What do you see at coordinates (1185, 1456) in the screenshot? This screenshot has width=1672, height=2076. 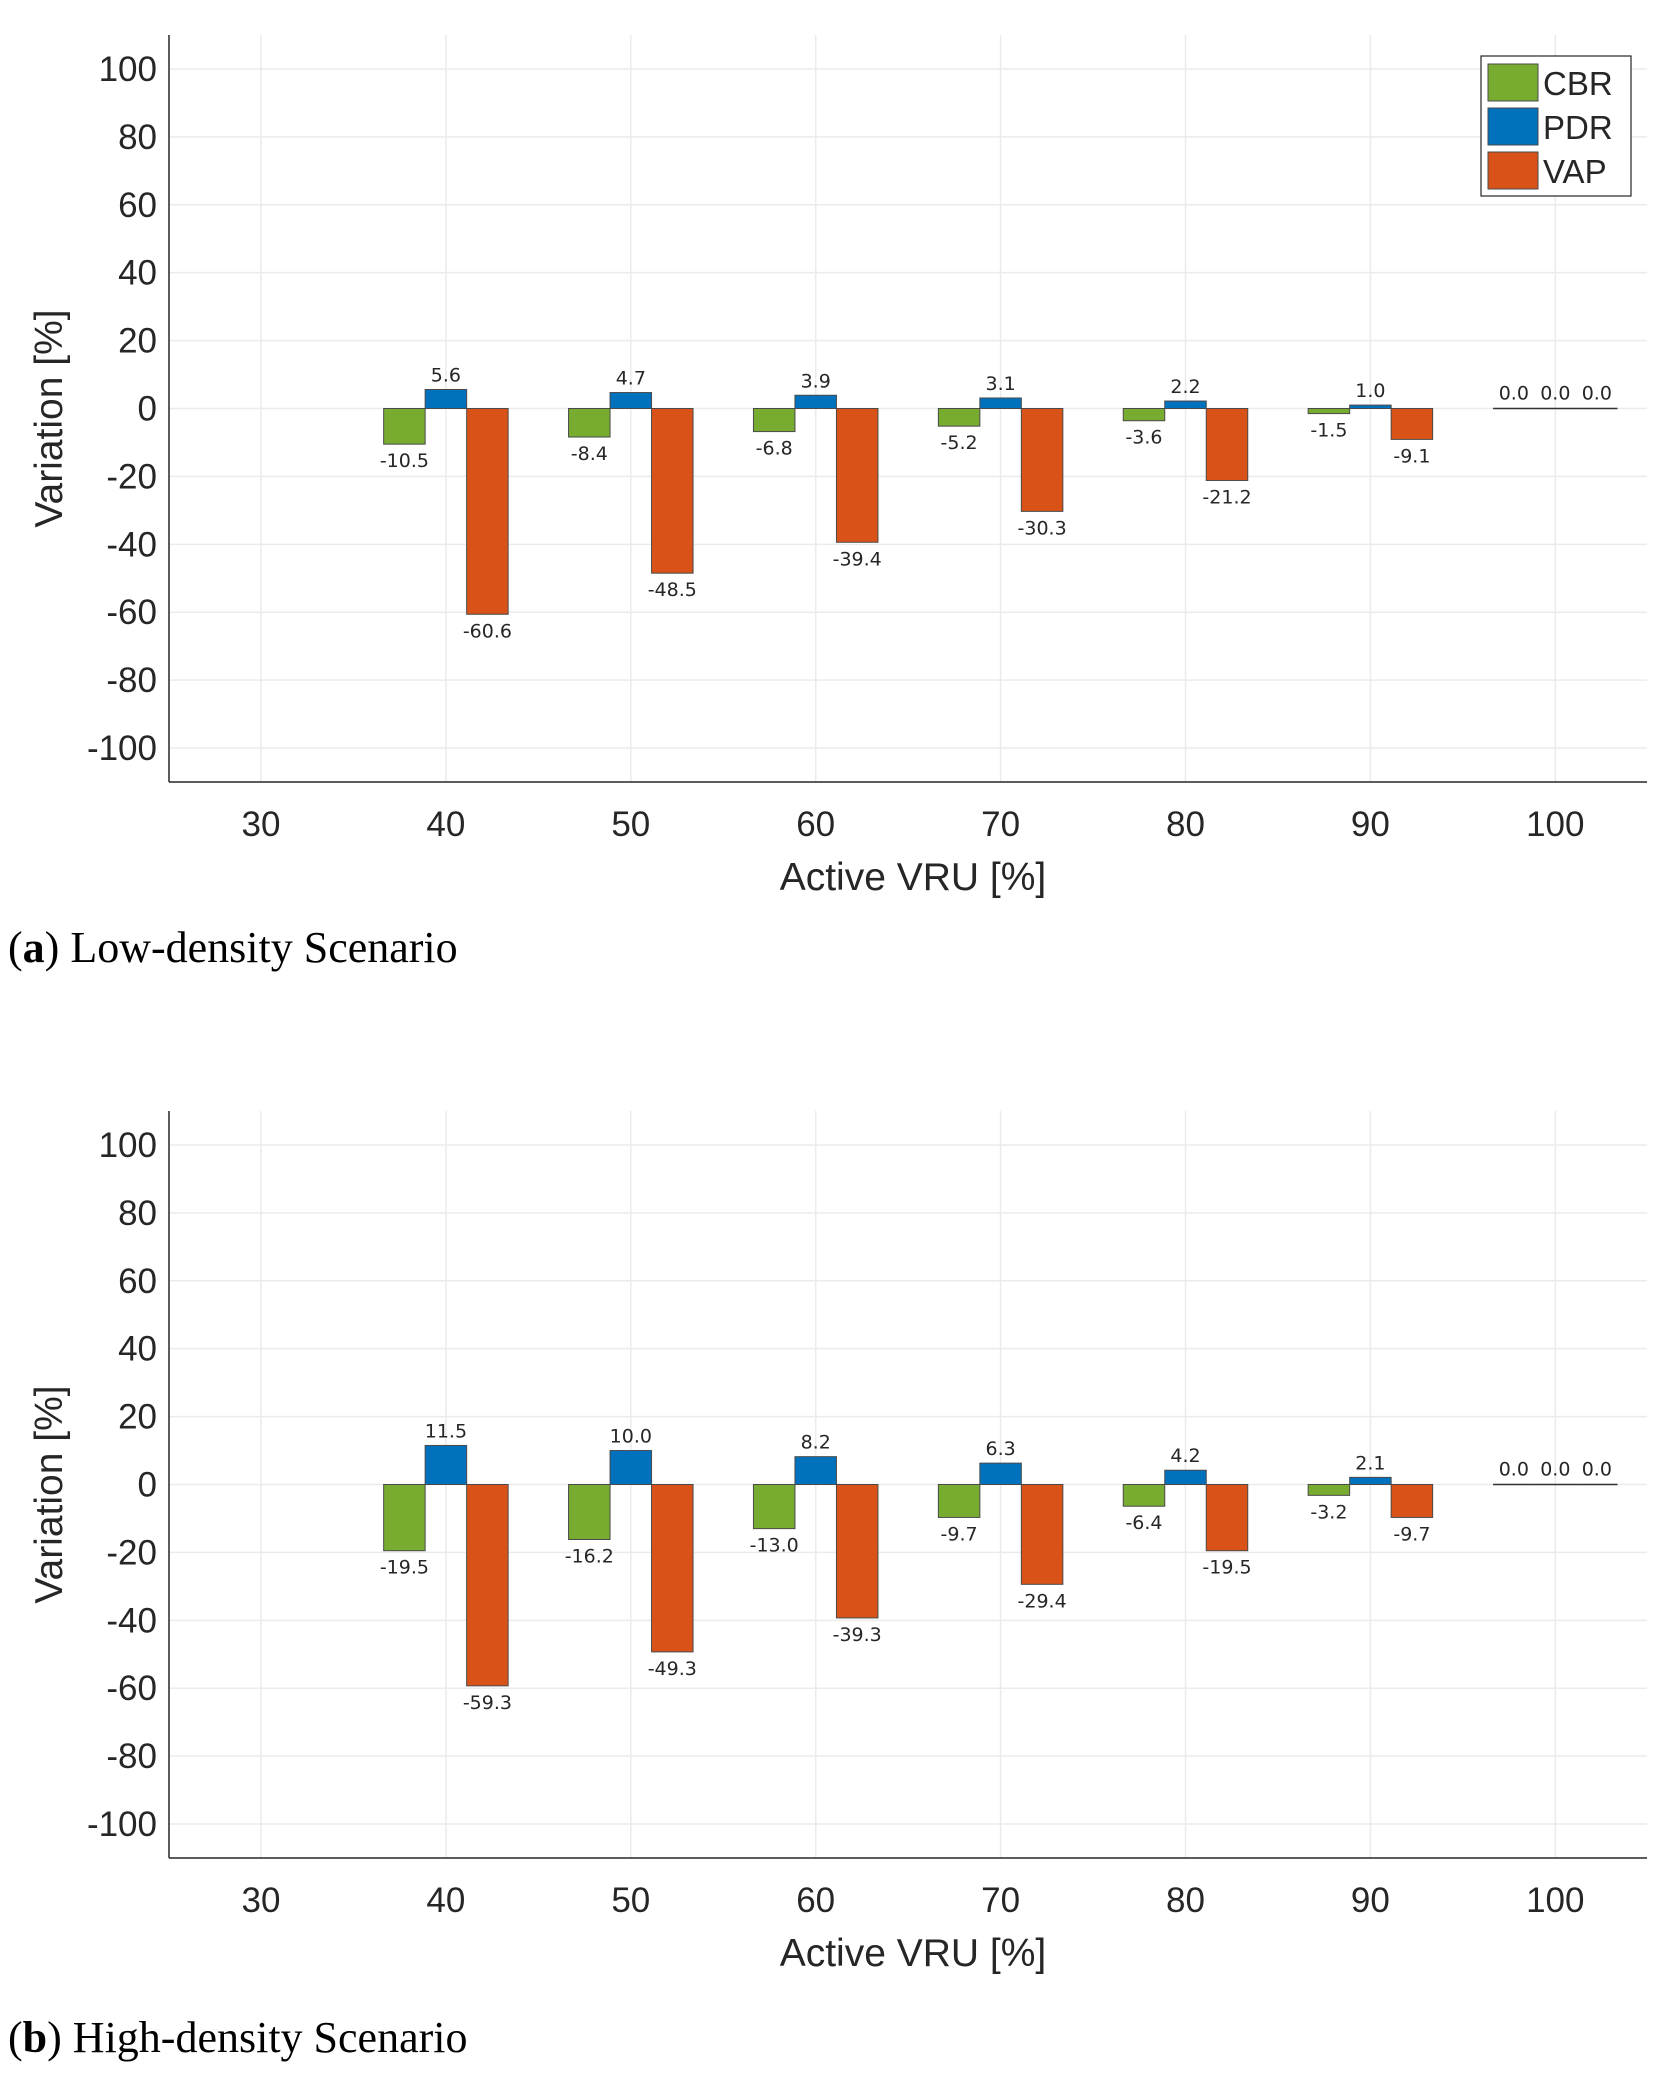 I see `data-label: 4.2` at bounding box center [1185, 1456].